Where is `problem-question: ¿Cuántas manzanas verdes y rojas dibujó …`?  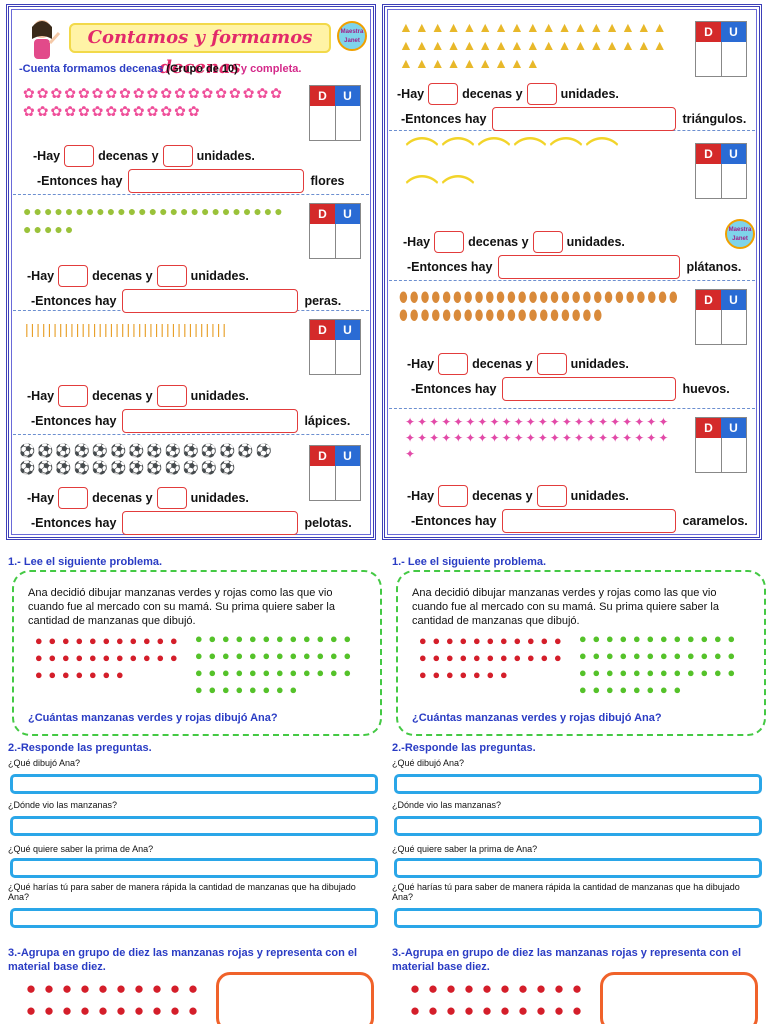 problem-question: ¿Cuántas manzanas verdes y rojas dibujó … is located at coordinates (153, 718).